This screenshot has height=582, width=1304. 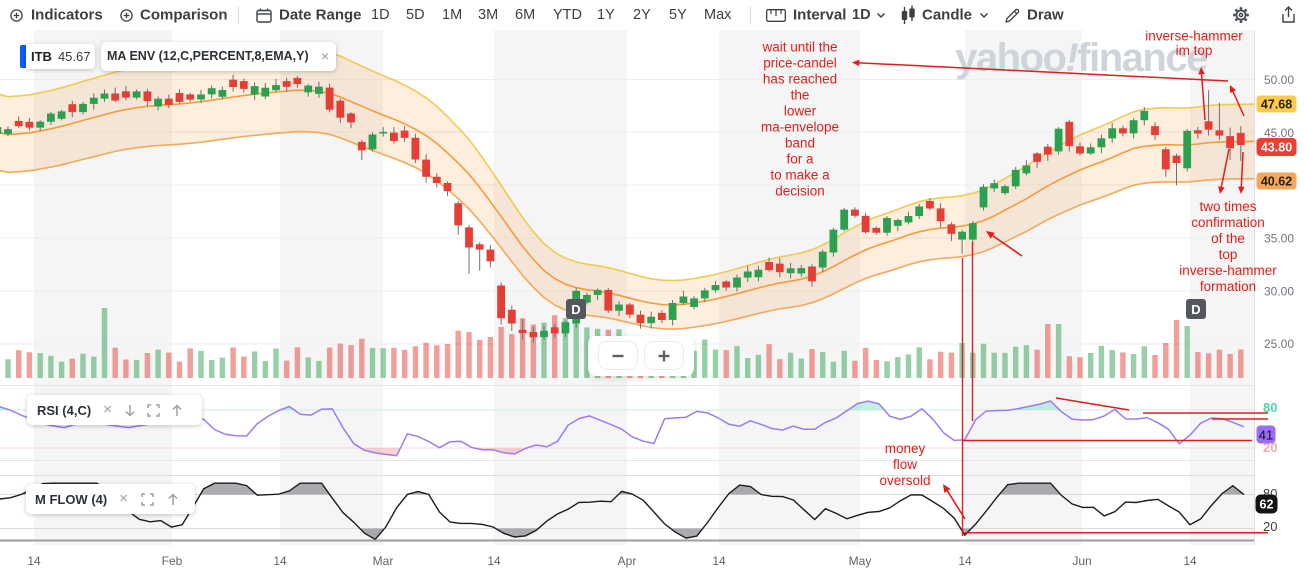 What do you see at coordinates (1228, 254) in the screenshot?
I see `svg-text: top` at bounding box center [1228, 254].